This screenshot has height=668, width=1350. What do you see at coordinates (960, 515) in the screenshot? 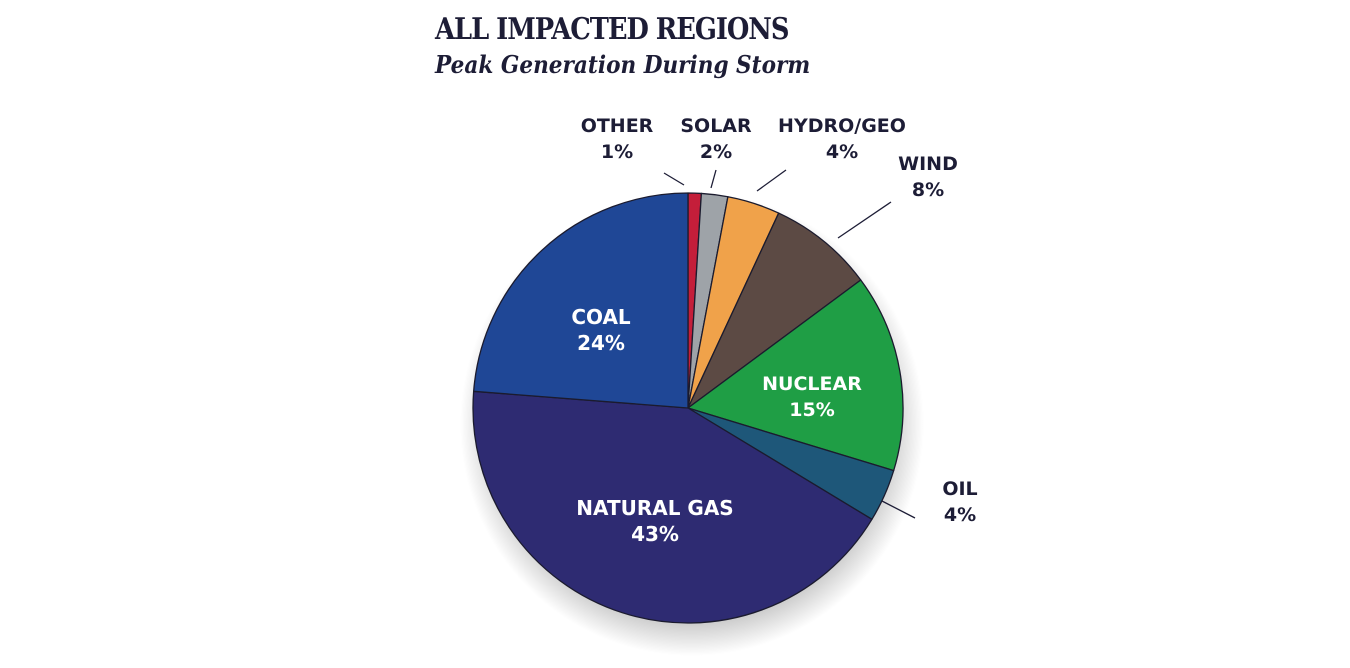
I see `slice-value-oil: 4%` at bounding box center [960, 515].